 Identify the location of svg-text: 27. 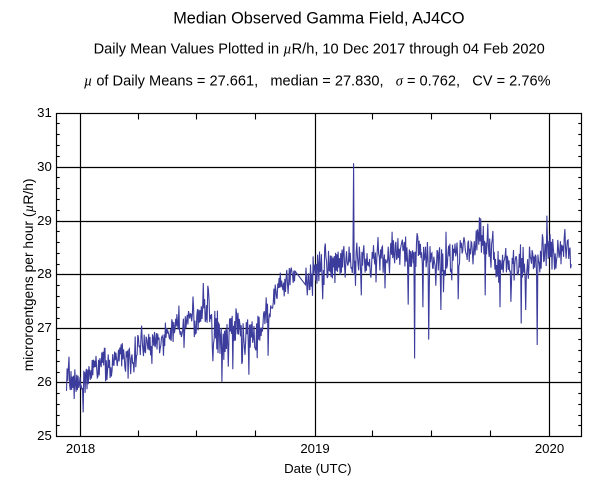
(44, 327).